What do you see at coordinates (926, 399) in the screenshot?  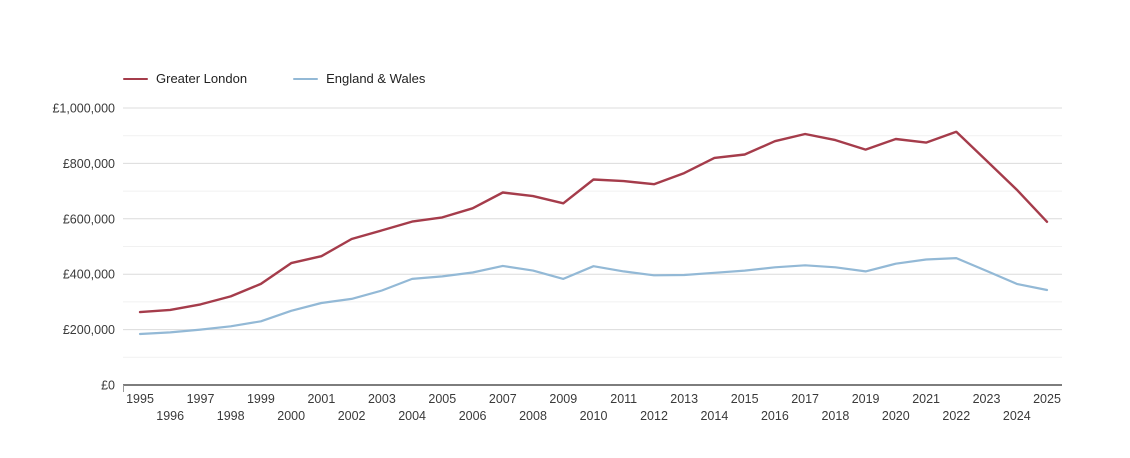 I see `x-axis-tick-label: 2021` at bounding box center [926, 399].